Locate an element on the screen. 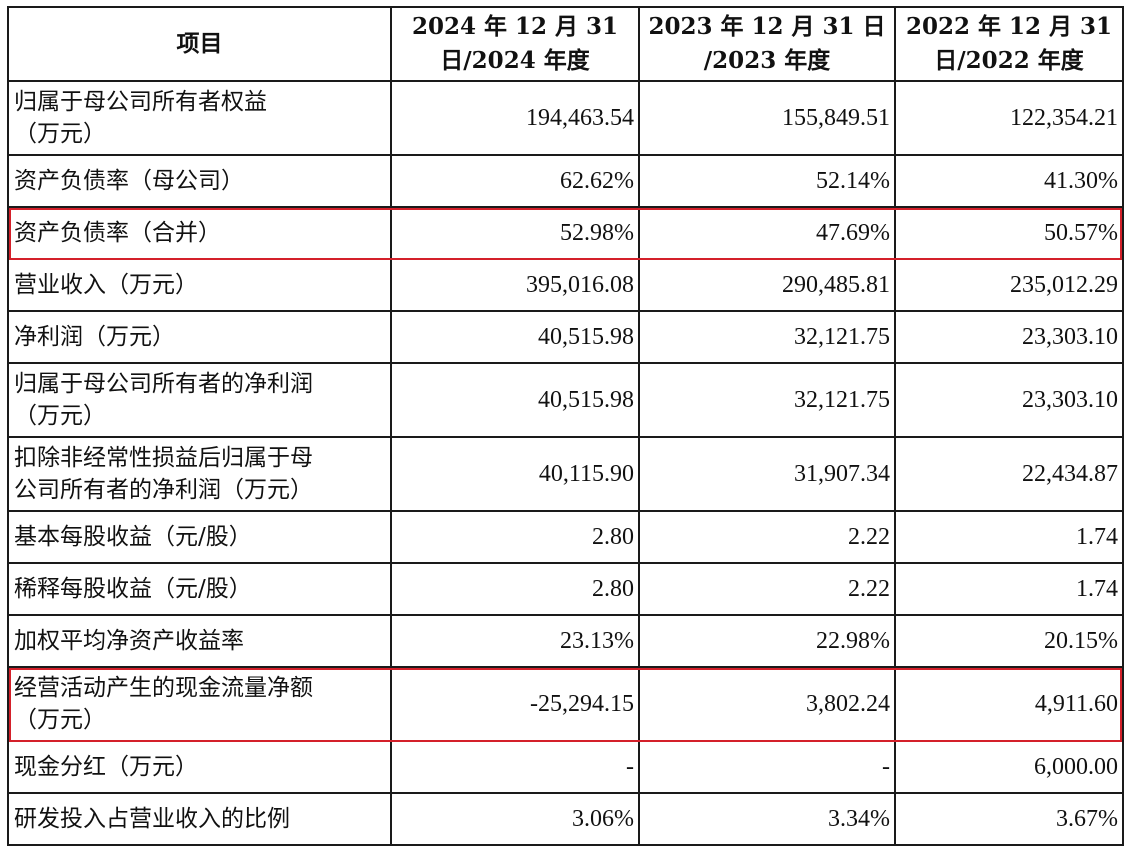 Image resolution: width=1124 pixels, height=858 pixels. row-label-line: 经营活动产生的现金流量净额 is located at coordinates (163, 688).